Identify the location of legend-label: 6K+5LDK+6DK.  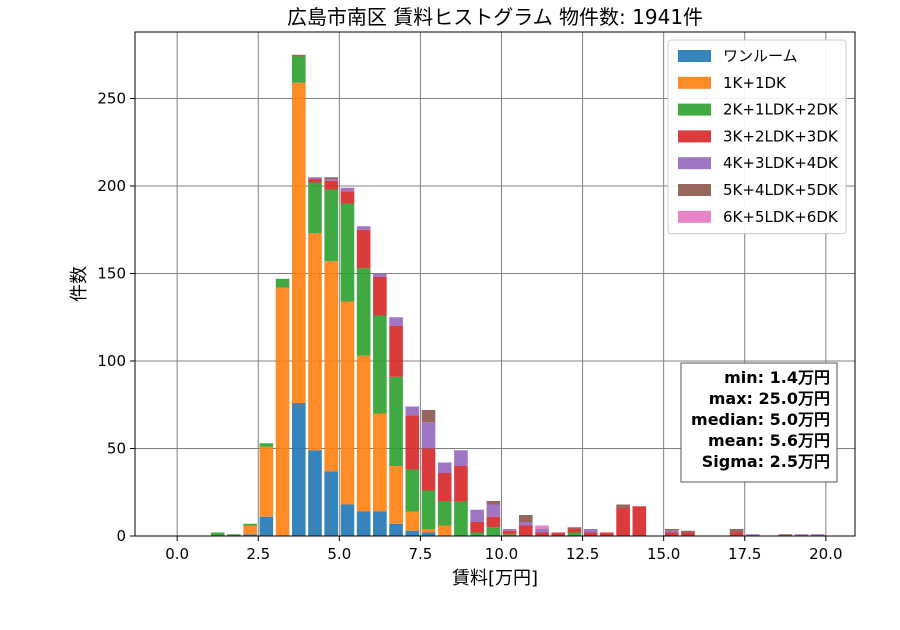
(781, 217).